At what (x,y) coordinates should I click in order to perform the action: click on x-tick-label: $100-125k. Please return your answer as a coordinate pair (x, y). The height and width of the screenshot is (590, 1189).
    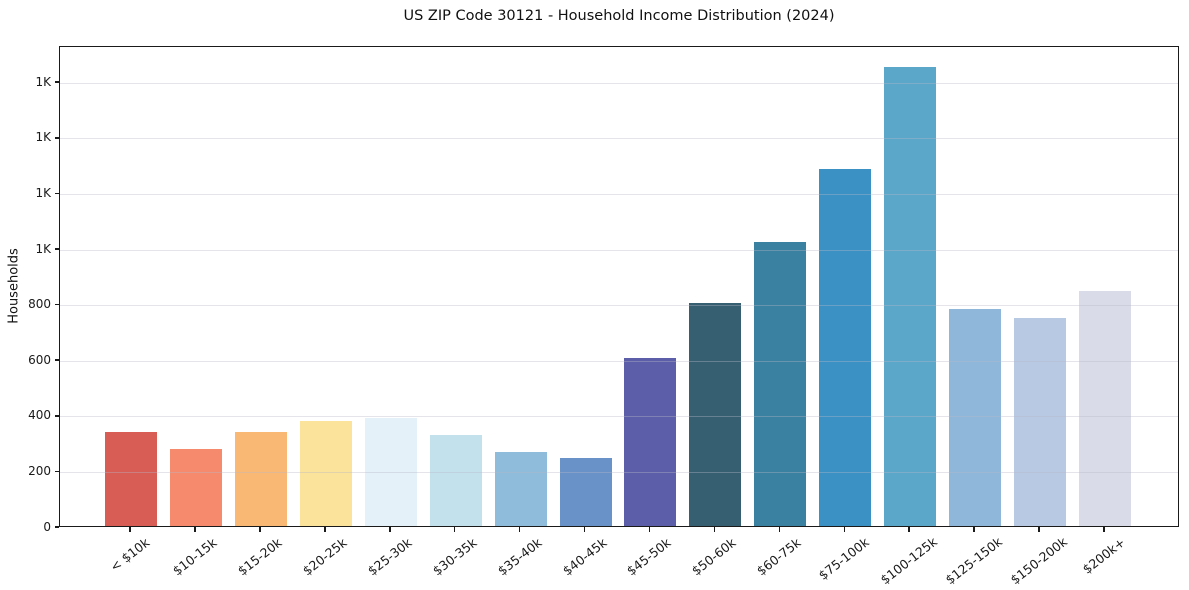
    Looking at the image, I should click on (909, 561).